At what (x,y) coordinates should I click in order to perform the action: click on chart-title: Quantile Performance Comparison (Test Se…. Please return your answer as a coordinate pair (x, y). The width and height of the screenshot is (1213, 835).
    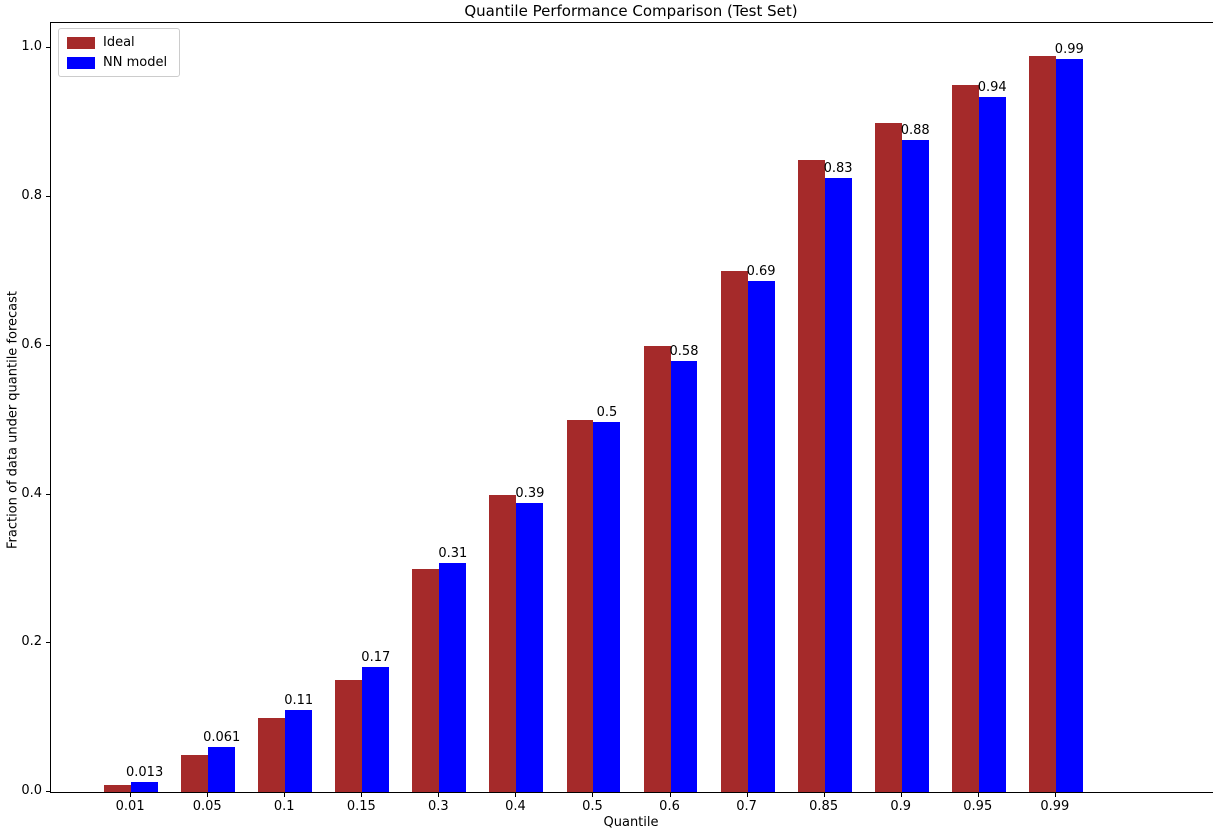
    Looking at the image, I should click on (631, 11).